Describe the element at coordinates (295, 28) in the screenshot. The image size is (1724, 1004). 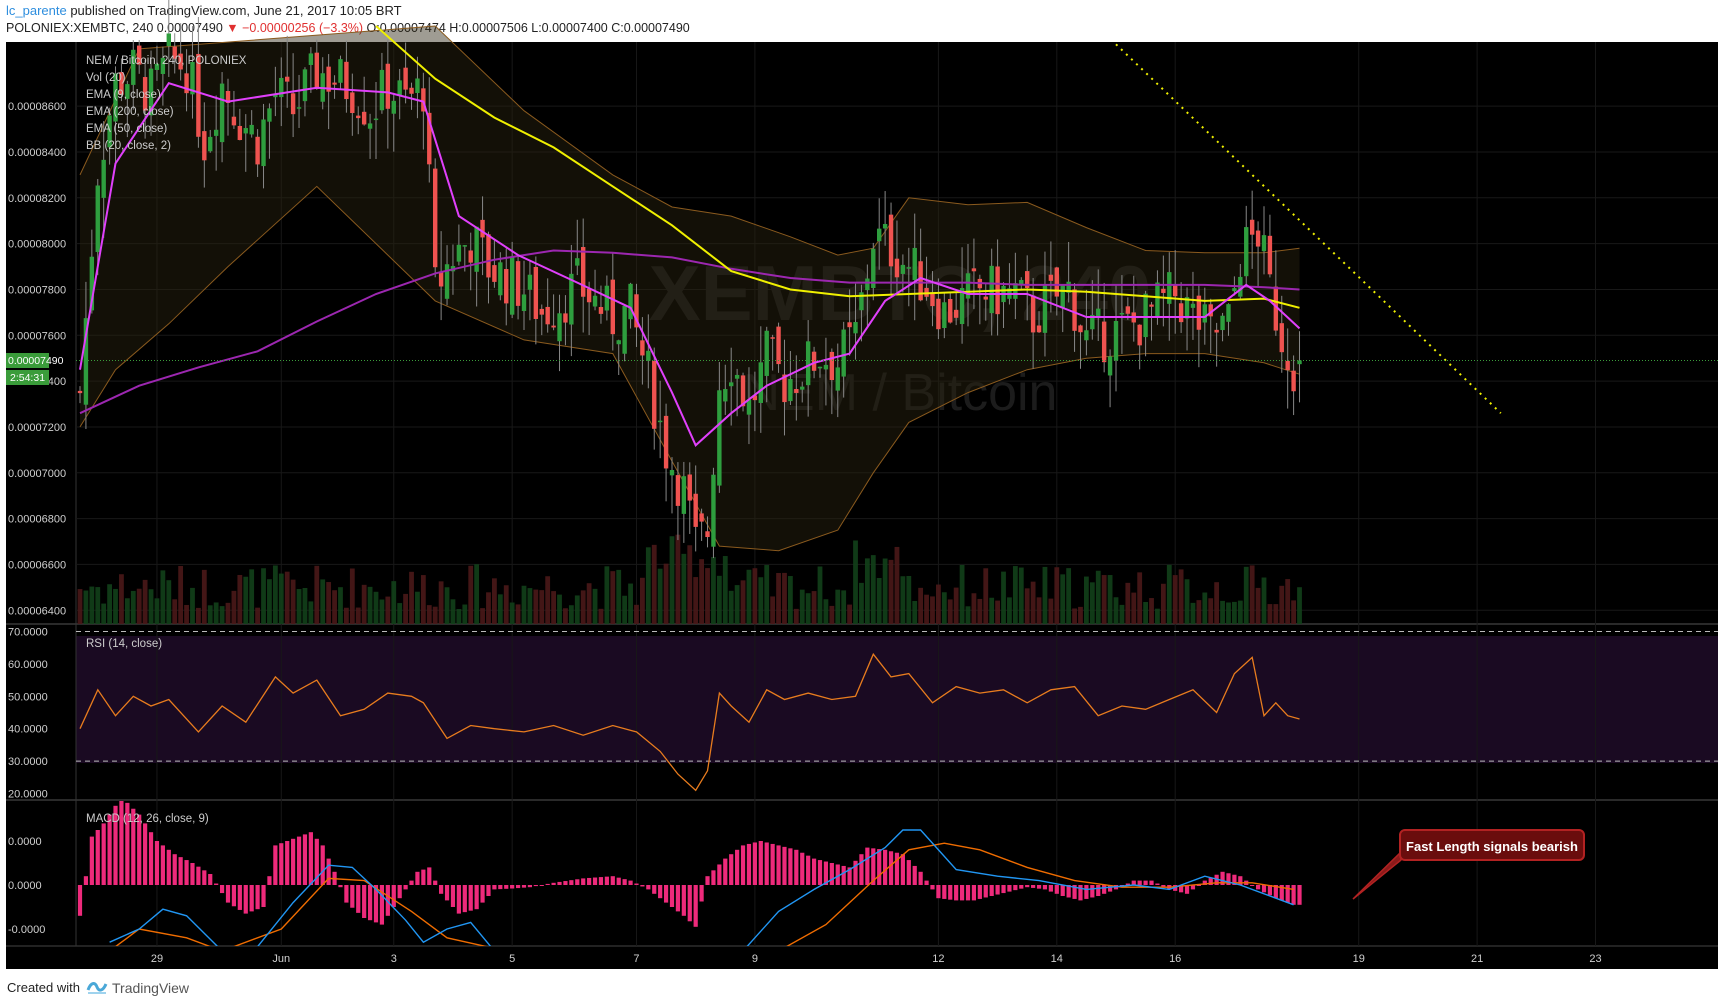
I see `price-change: ▼ −0.00000256 (−3.3%)` at that location.